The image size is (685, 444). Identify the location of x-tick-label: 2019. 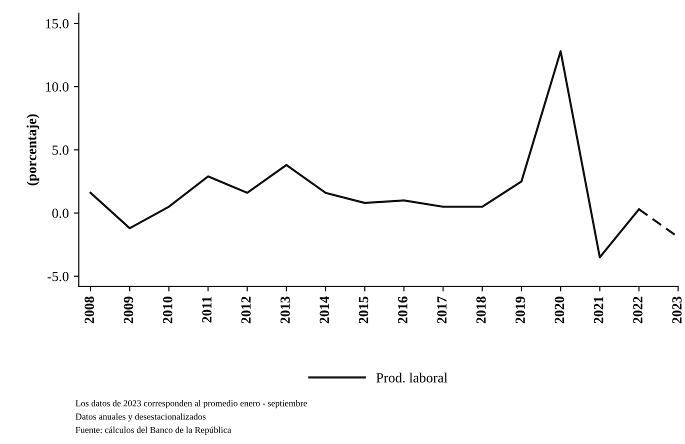
(520, 310).